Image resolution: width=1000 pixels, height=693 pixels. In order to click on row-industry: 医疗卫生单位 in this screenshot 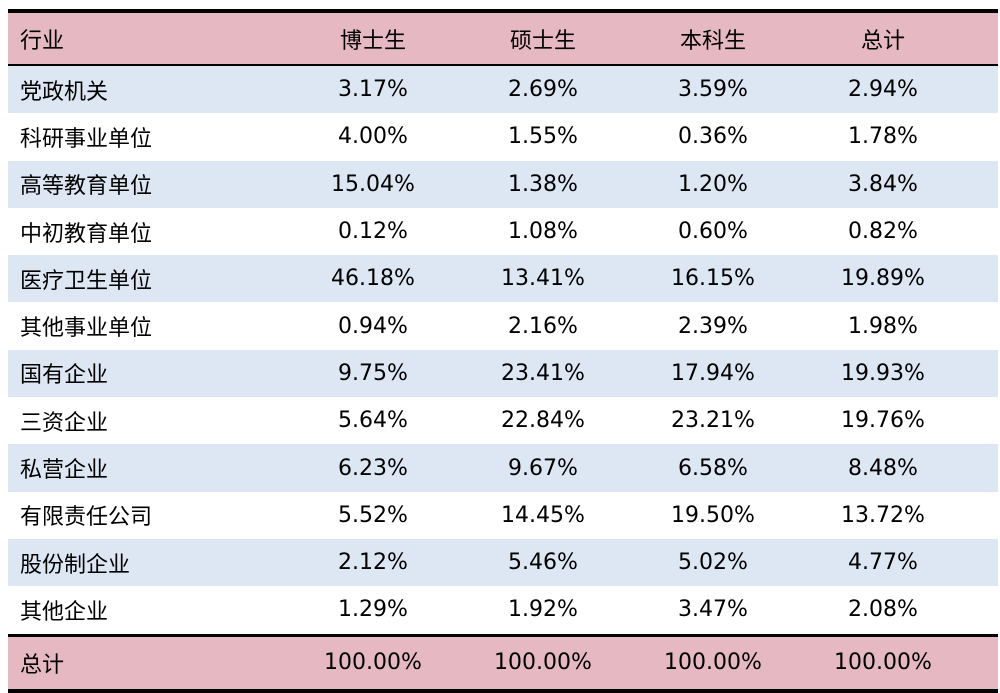, I will do `click(86, 281)`.